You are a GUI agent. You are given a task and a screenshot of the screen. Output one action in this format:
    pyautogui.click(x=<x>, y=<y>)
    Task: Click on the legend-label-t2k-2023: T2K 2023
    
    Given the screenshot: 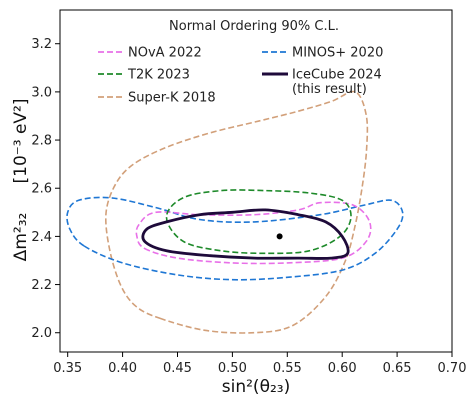 What is the action you would take?
    pyautogui.click(x=158, y=75)
    